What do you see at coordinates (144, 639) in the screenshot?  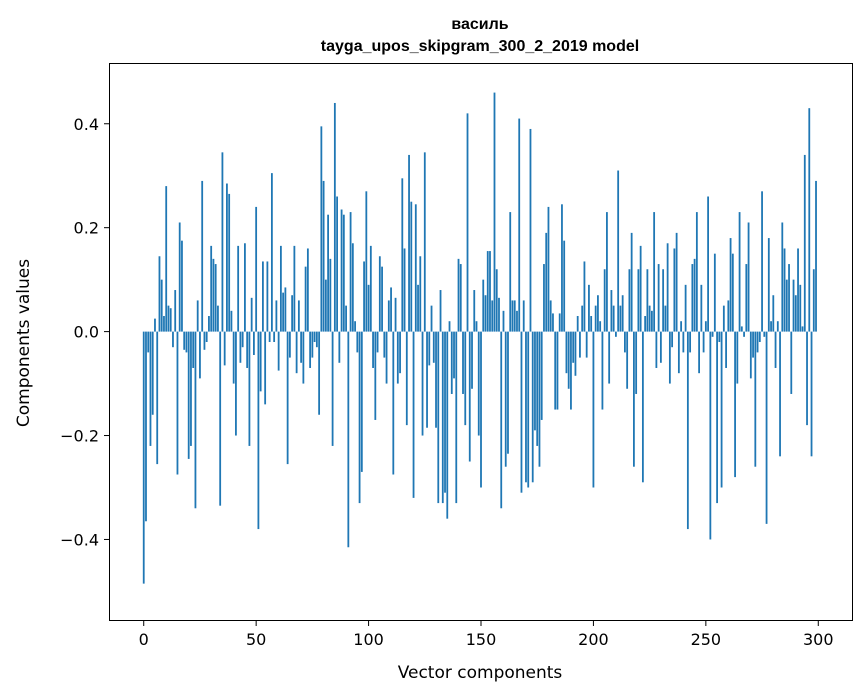 I see `x-tick-label: 0` at bounding box center [144, 639].